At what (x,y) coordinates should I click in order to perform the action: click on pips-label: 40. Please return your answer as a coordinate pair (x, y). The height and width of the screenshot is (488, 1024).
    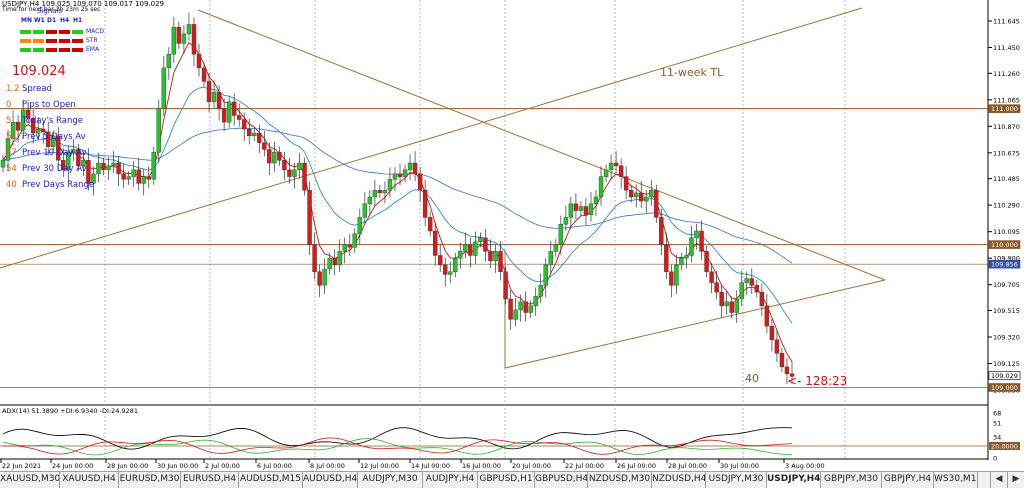
    Looking at the image, I should click on (752, 378).